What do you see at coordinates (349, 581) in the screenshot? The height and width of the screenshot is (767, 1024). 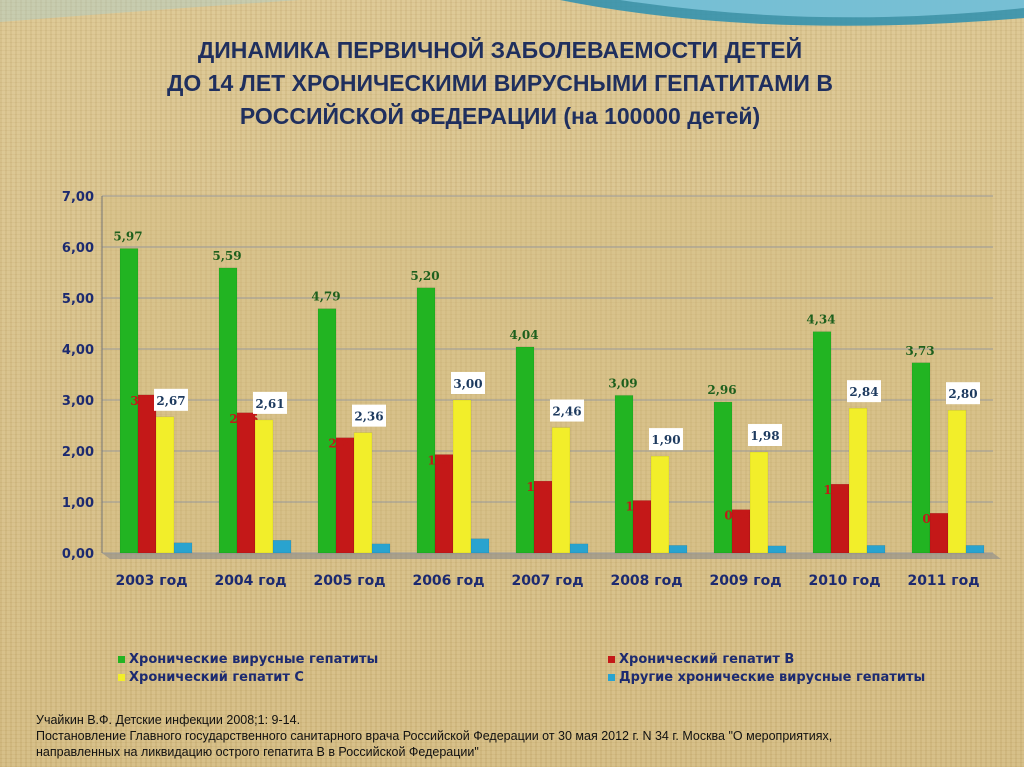 I see `x-tick-label: 2005 год` at bounding box center [349, 581].